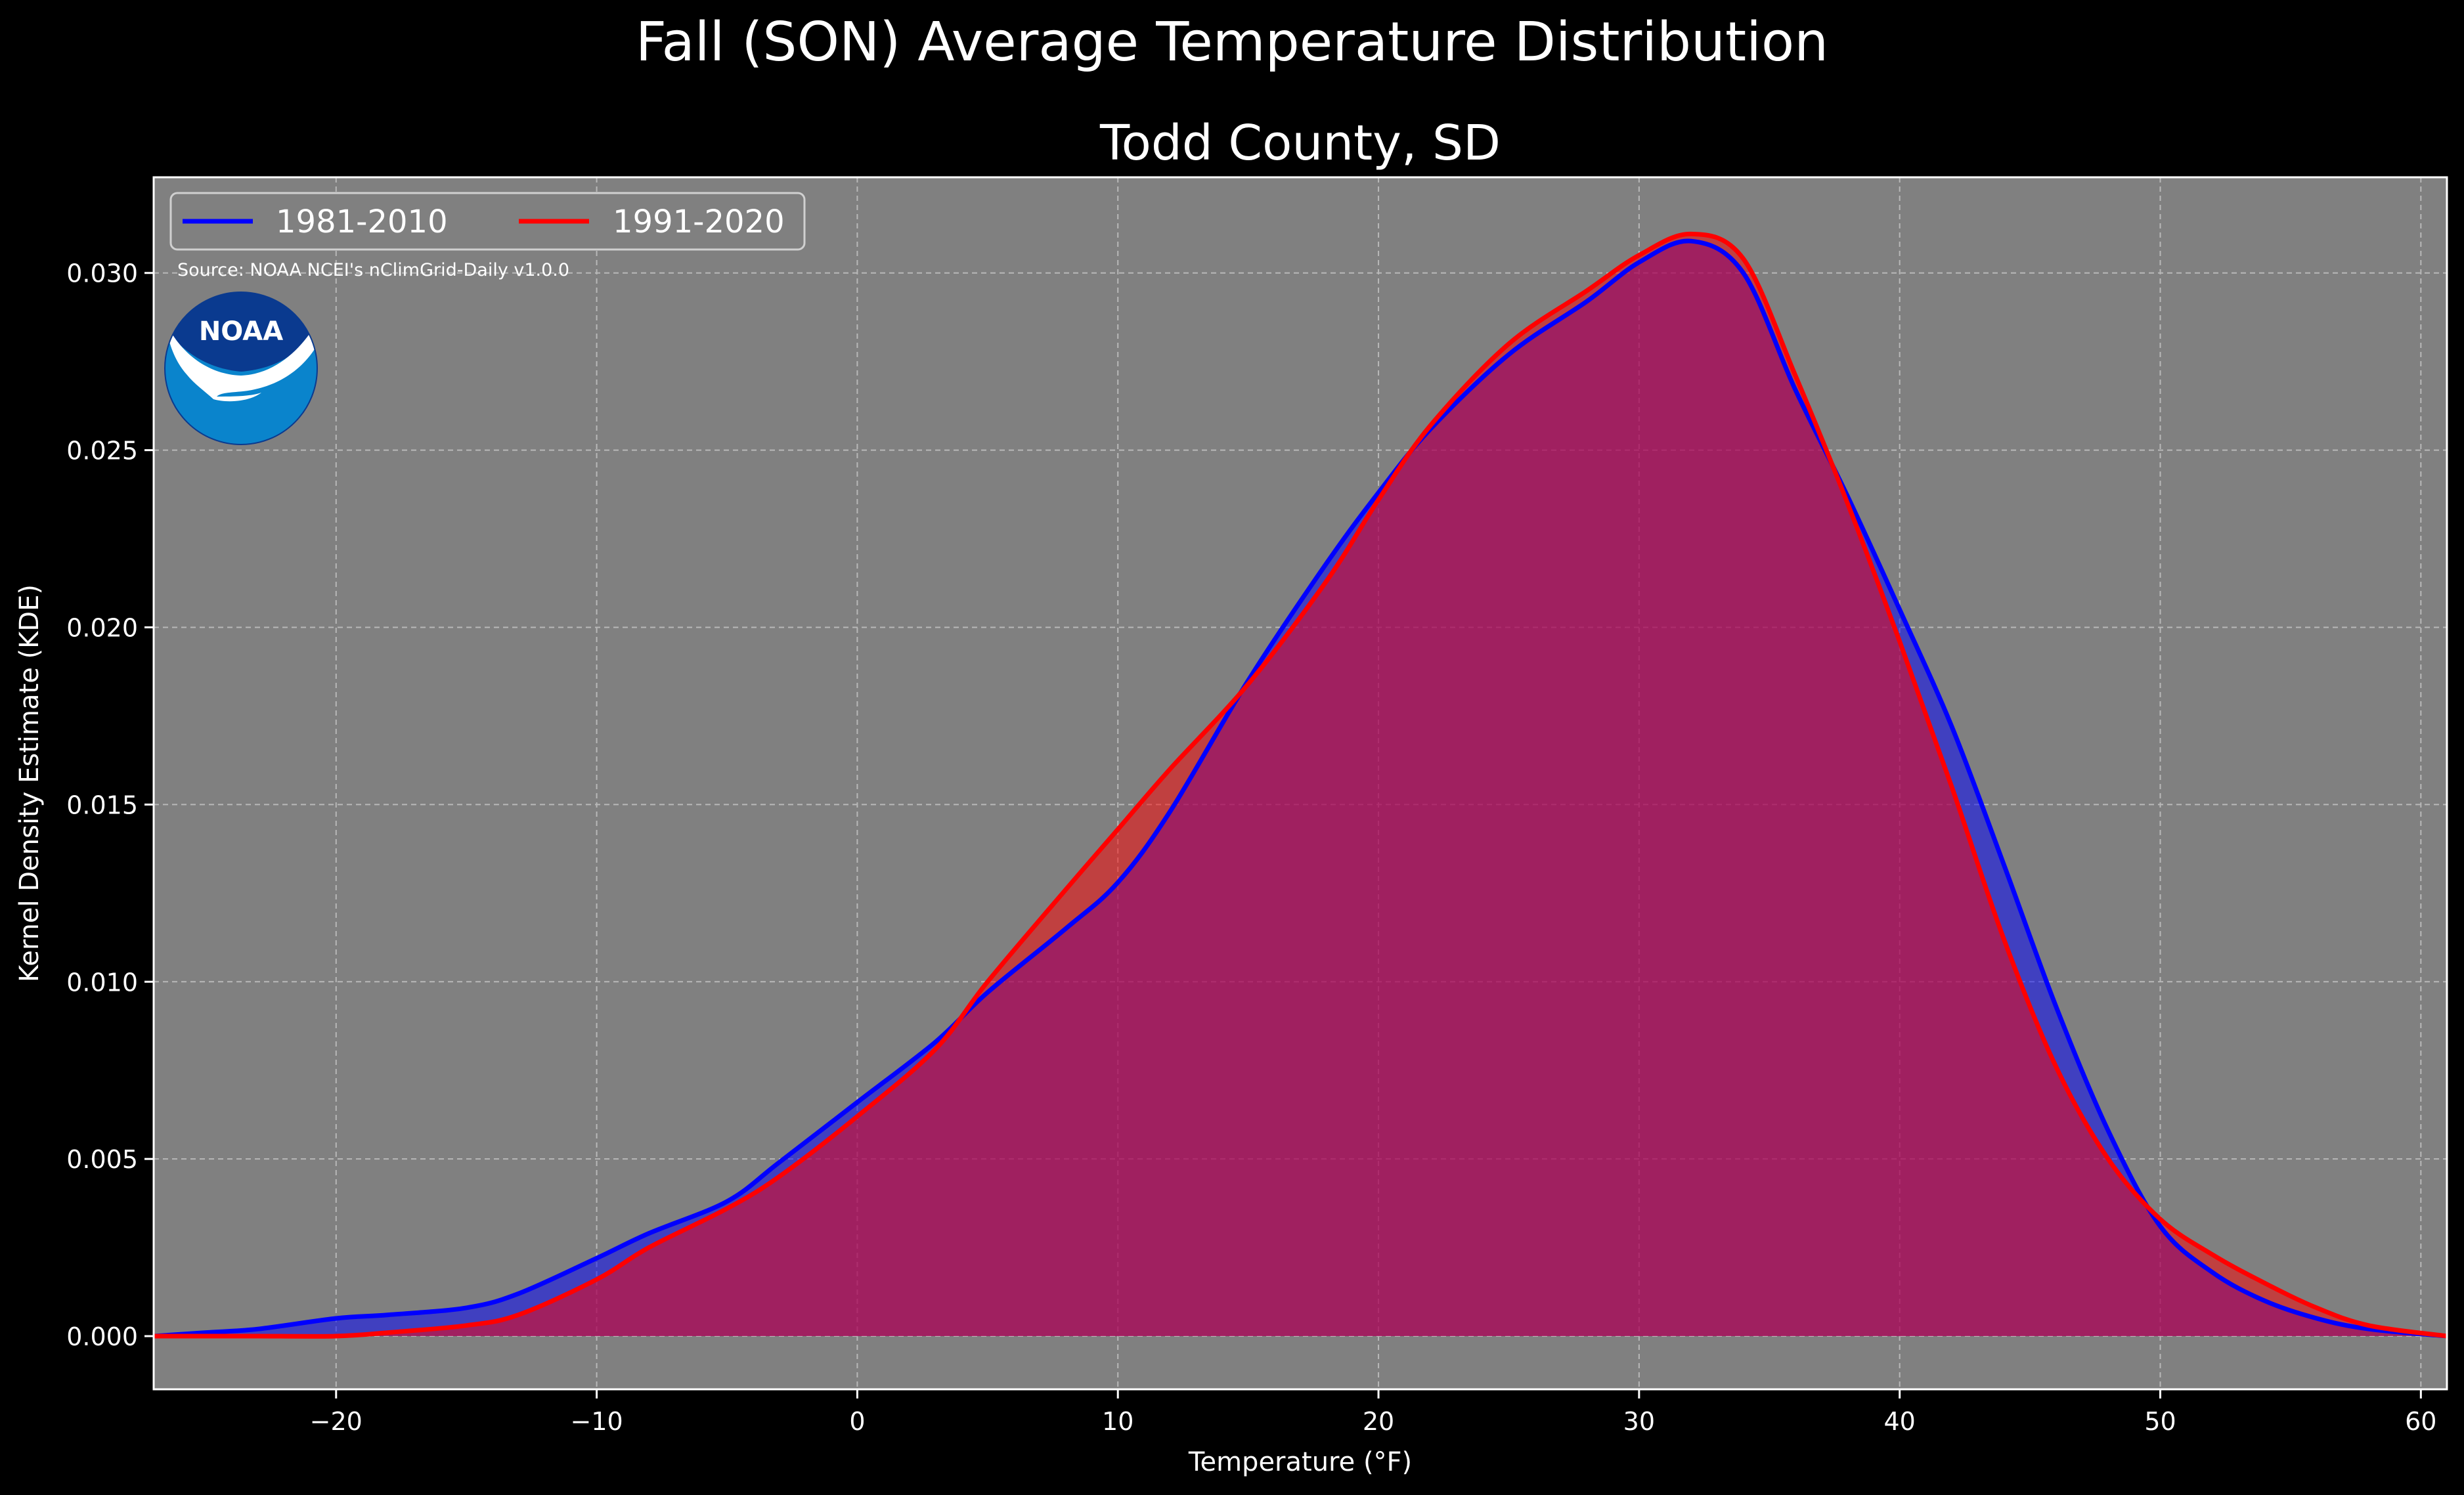 Image resolution: width=2464 pixels, height=1495 pixels. I want to click on x-tick-label: 20, so click(1378, 1421).